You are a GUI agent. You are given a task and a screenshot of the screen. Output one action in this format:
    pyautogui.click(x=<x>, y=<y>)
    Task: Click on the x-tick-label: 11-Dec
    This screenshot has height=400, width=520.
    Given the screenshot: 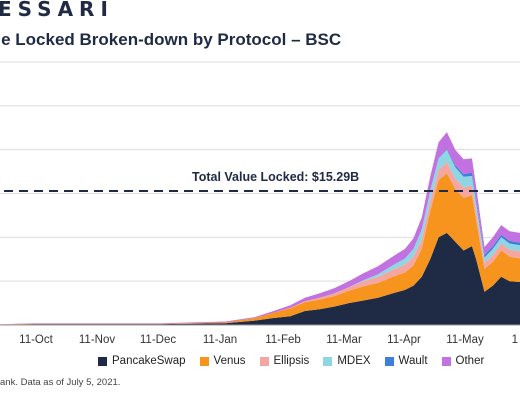 What is the action you would take?
    pyautogui.click(x=158, y=340)
    